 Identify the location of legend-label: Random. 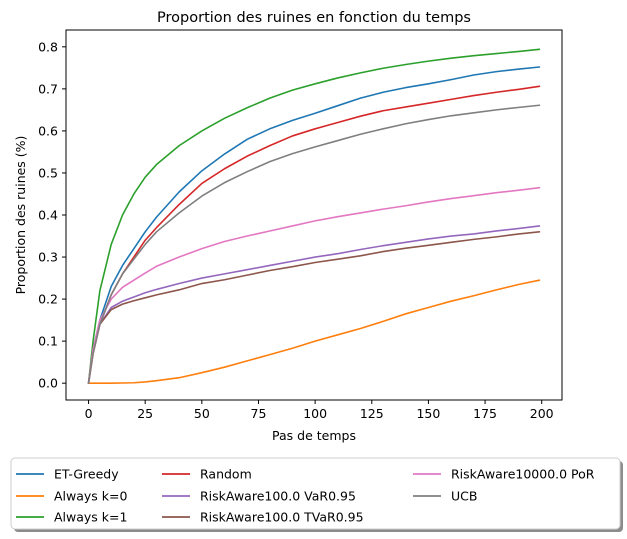
(226, 474).